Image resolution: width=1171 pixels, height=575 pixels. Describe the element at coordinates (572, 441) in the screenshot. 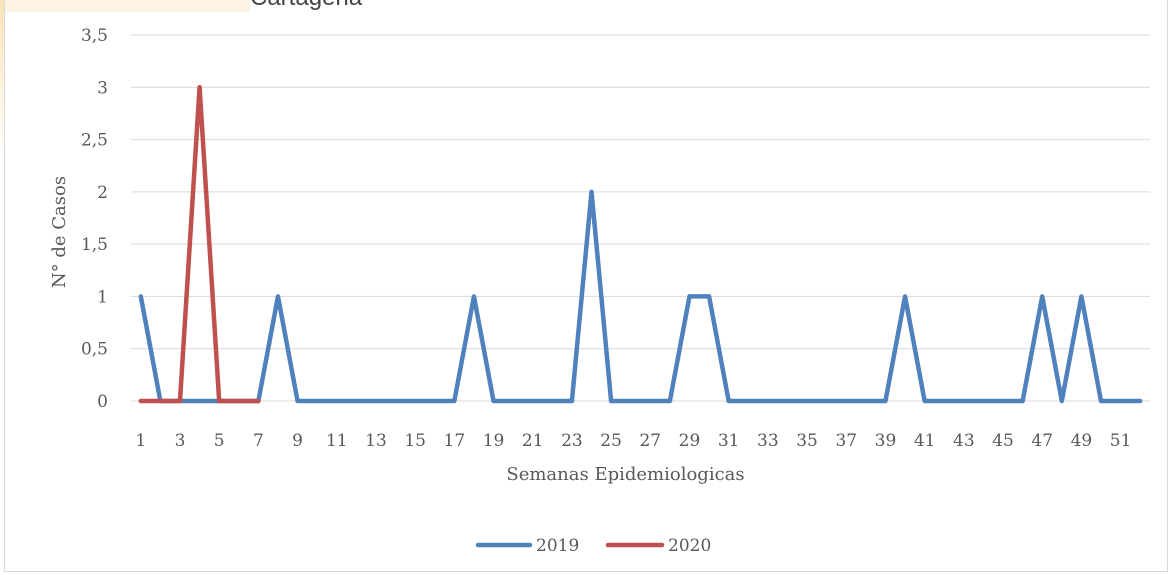

I see `x-tick-label: 23` at that location.